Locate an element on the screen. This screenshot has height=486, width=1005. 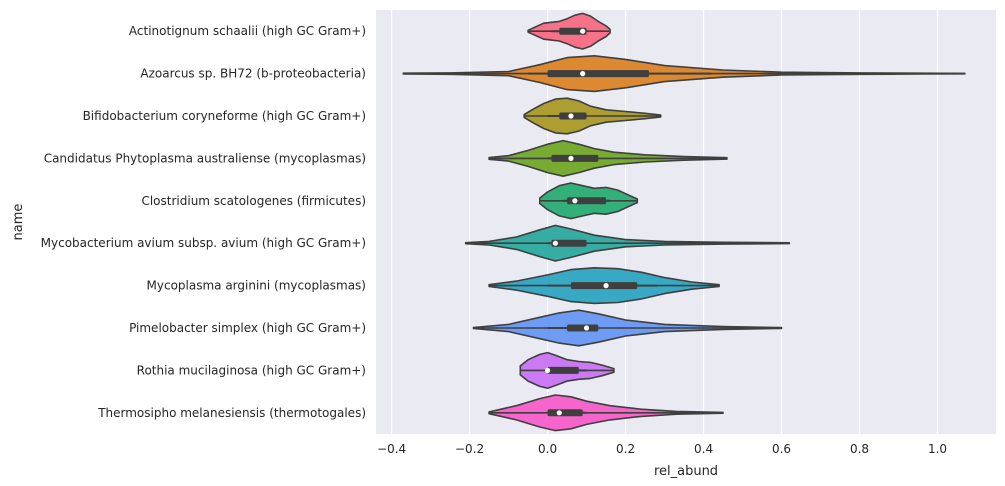
x-tick-label: 0.8 is located at coordinates (859, 449).